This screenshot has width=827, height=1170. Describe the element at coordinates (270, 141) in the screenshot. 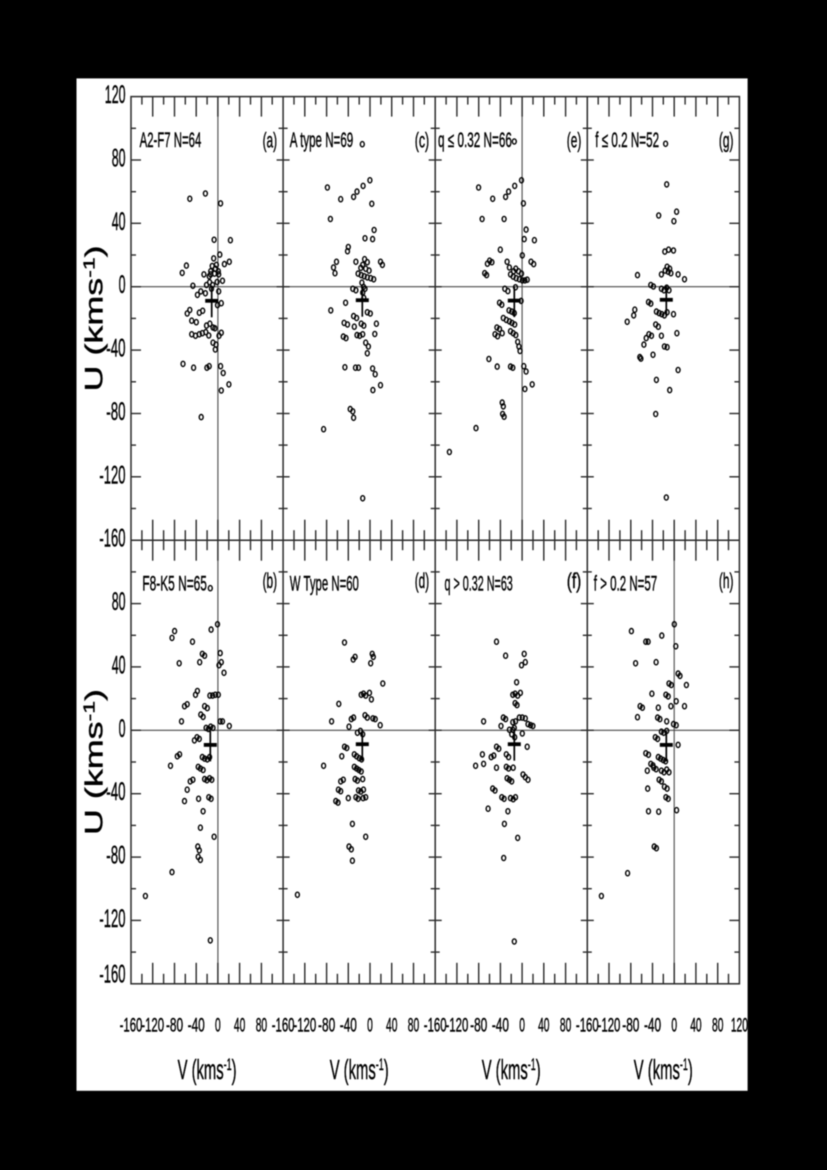

I see `svg-text: (a)` at that location.